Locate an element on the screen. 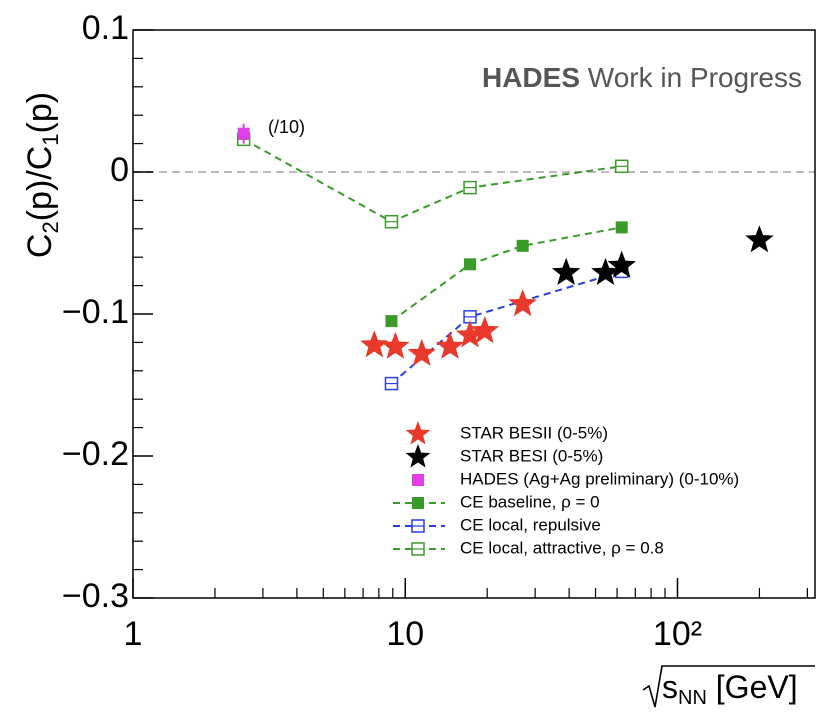 The height and width of the screenshot is (728, 830). watermark-bold: HADES is located at coordinates (531, 77).